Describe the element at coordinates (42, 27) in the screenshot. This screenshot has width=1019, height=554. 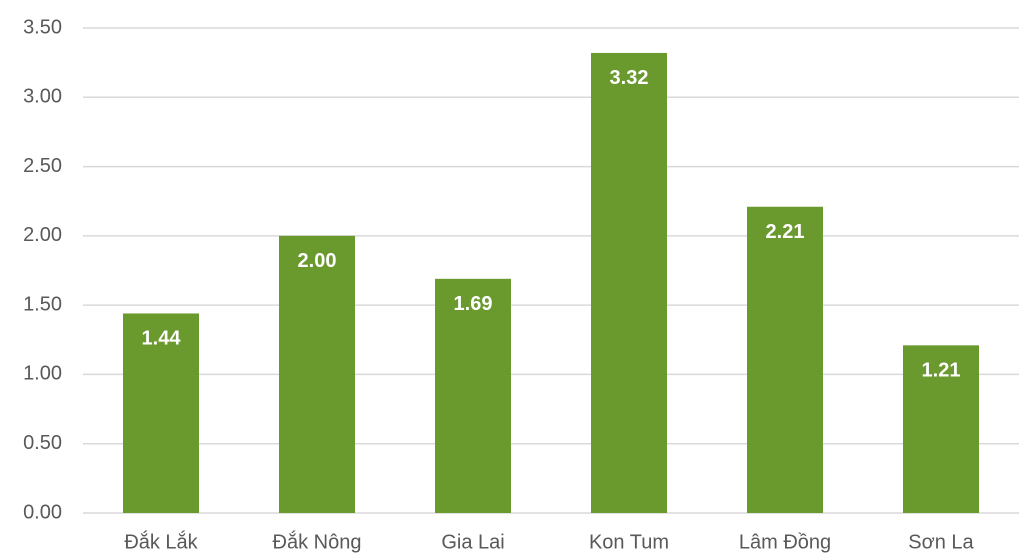
I see `y-tick-label: 3.50` at that location.